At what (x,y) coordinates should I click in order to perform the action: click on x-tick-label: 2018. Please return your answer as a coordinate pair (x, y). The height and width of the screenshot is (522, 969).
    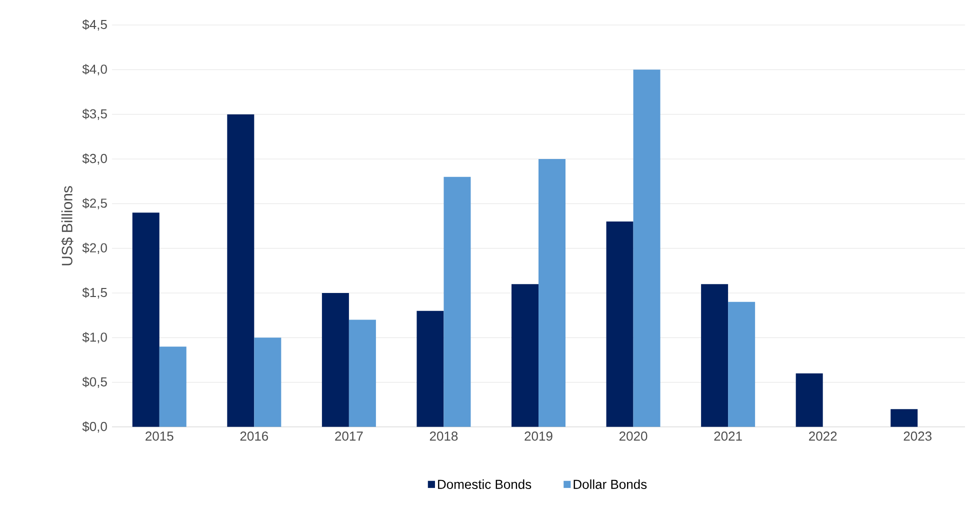
    Looking at the image, I should click on (444, 436).